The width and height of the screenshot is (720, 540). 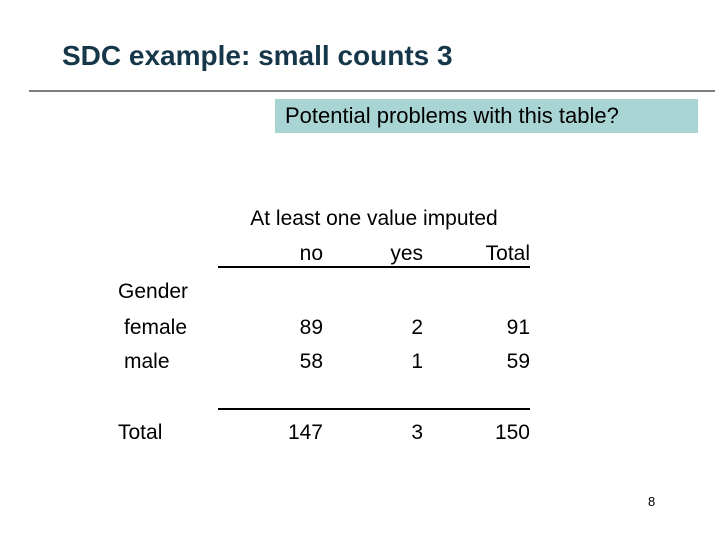 What do you see at coordinates (257, 55) in the screenshot?
I see `slide-title: SDC example: small counts 3` at bounding box center [257, 55].